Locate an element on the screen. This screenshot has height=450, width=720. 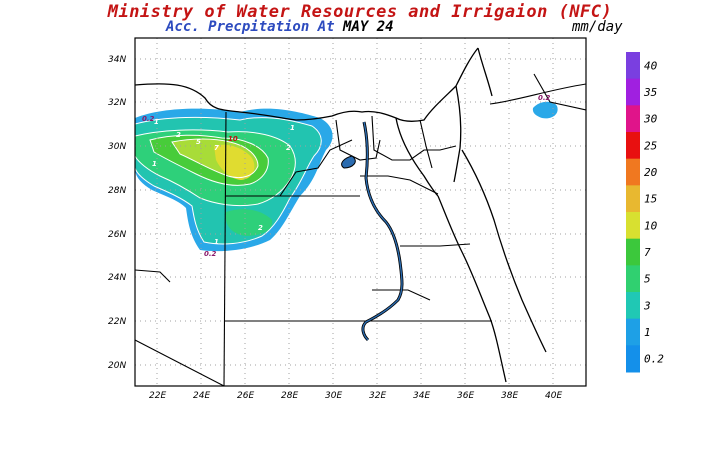
contour-label: 5 is located at coordinates (198, 142).